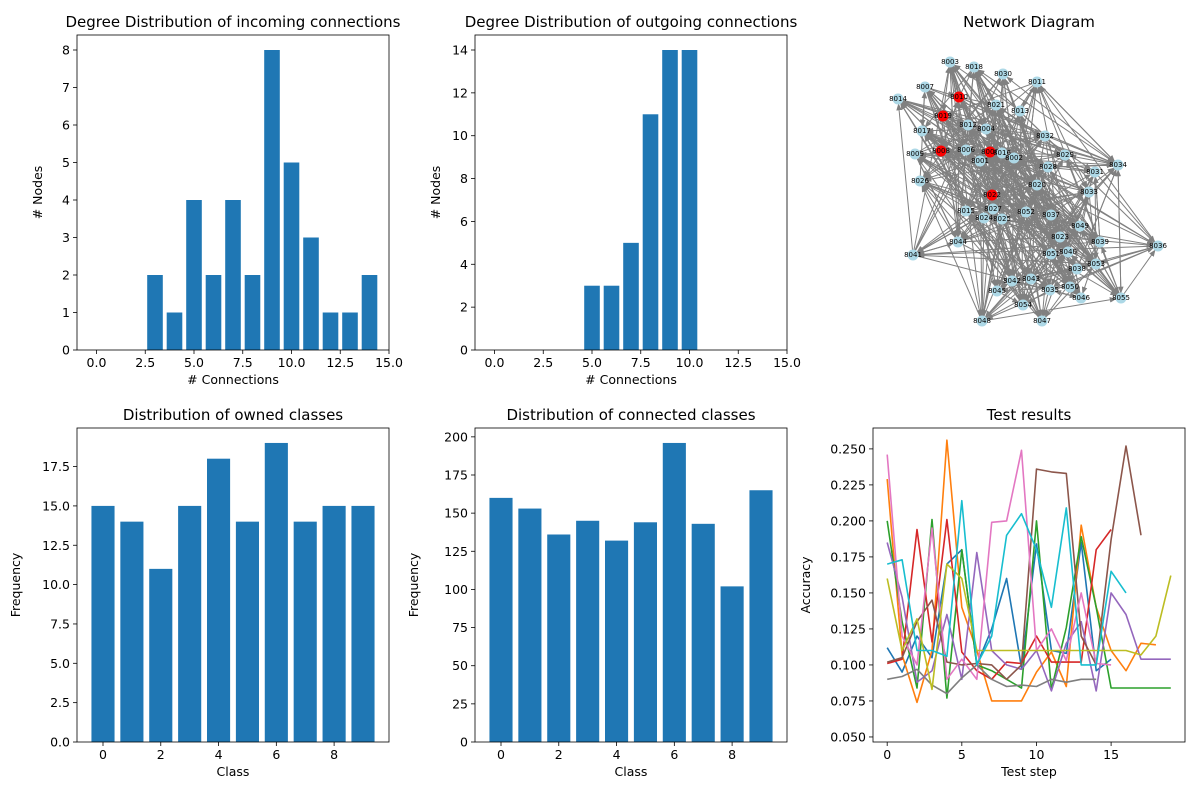 The width and height of the screenshot is (1200, 800). Describe the element at coordinates (962, 754) in the screenshot. I see `x-tick-label: 5` at that location.